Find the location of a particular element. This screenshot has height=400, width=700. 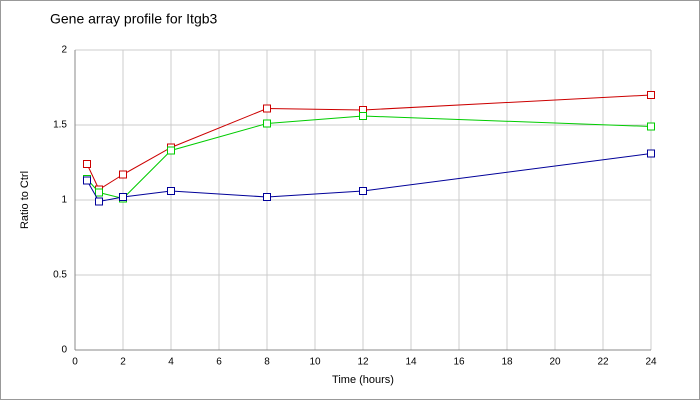

y-tick-label: 0 is located at coordinates (64, 350).